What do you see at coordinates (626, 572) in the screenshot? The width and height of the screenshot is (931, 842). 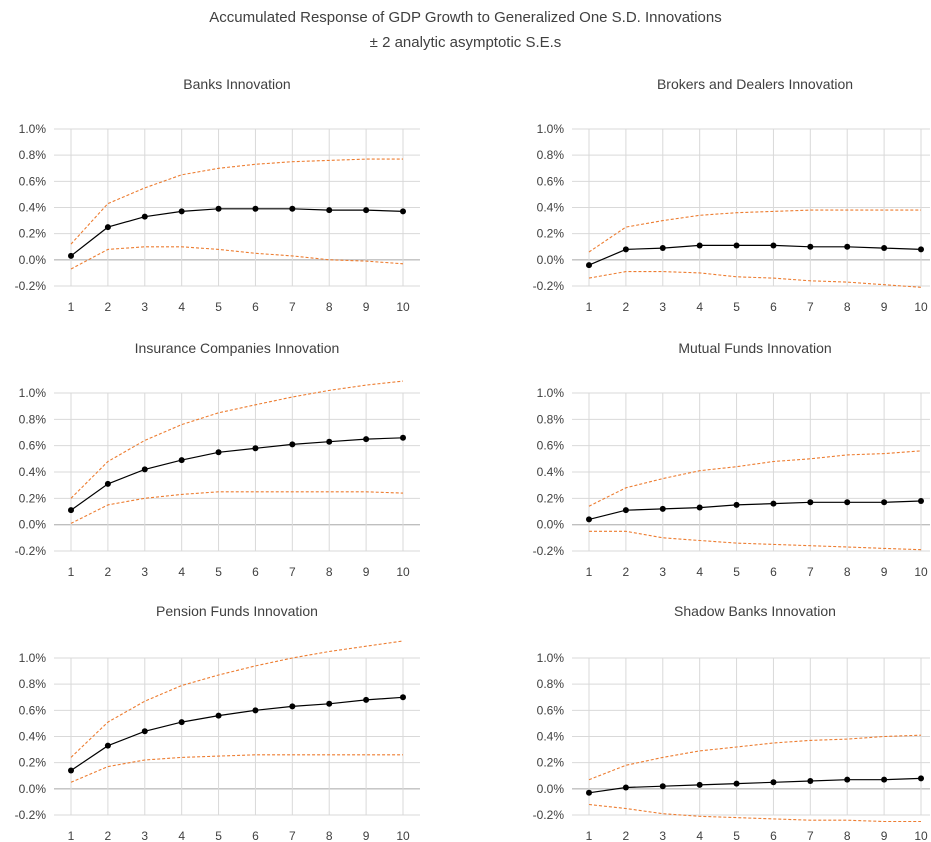 I see `x-tick-label: 2` at bounding box center [626, 572].